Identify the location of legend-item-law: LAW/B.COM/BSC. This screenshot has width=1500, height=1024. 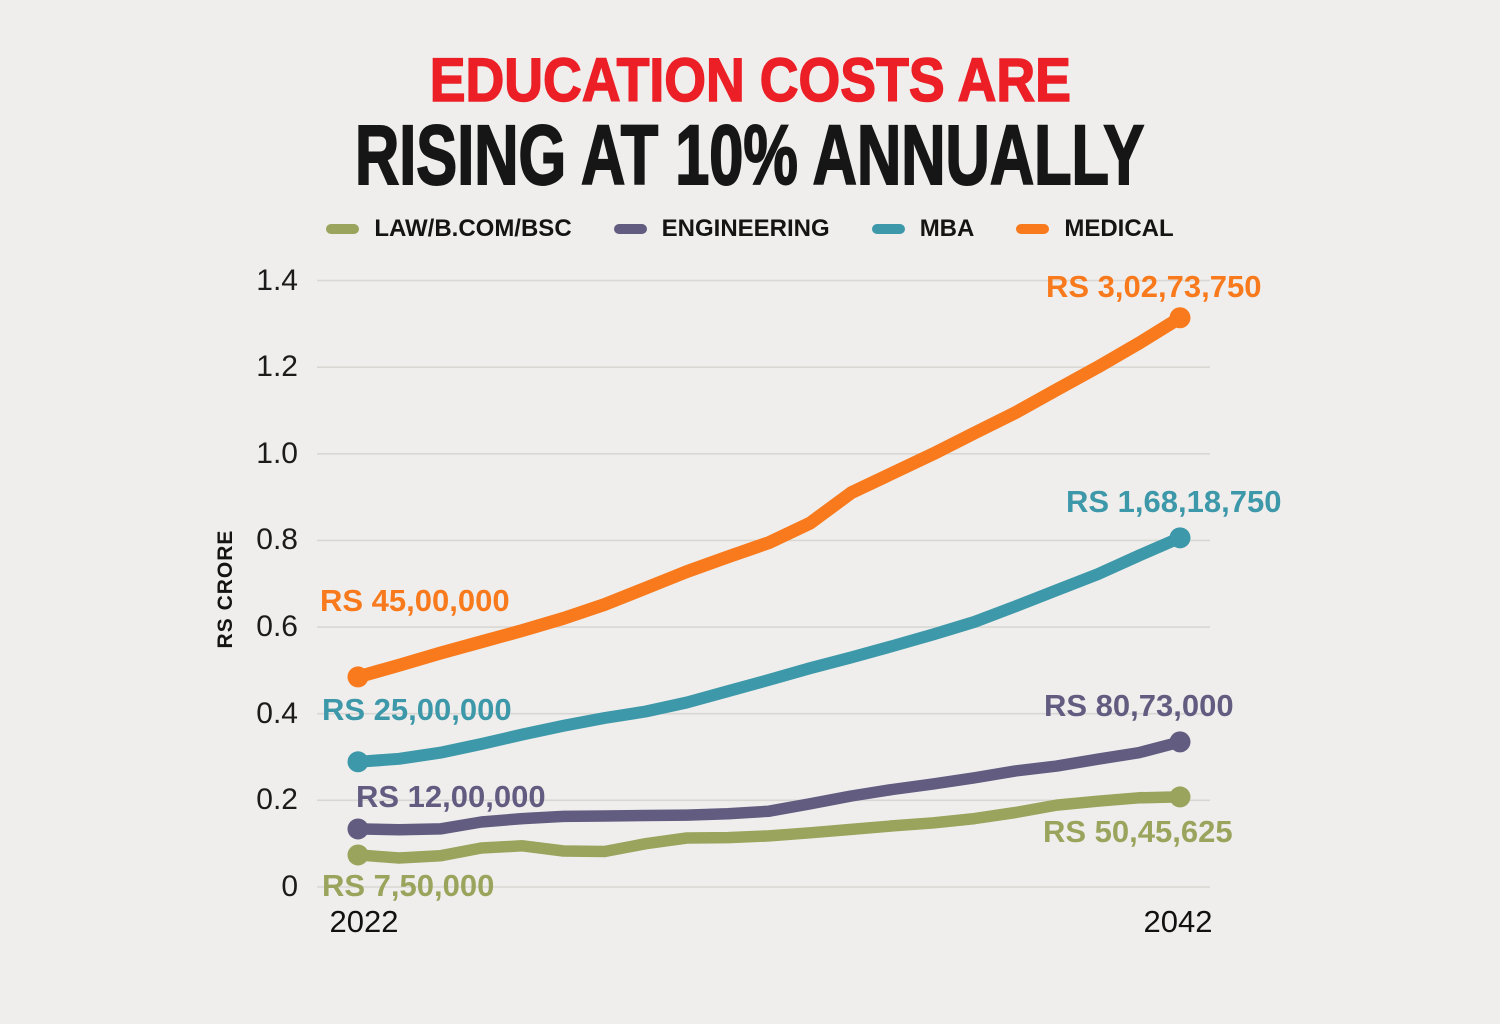
(449, 229).